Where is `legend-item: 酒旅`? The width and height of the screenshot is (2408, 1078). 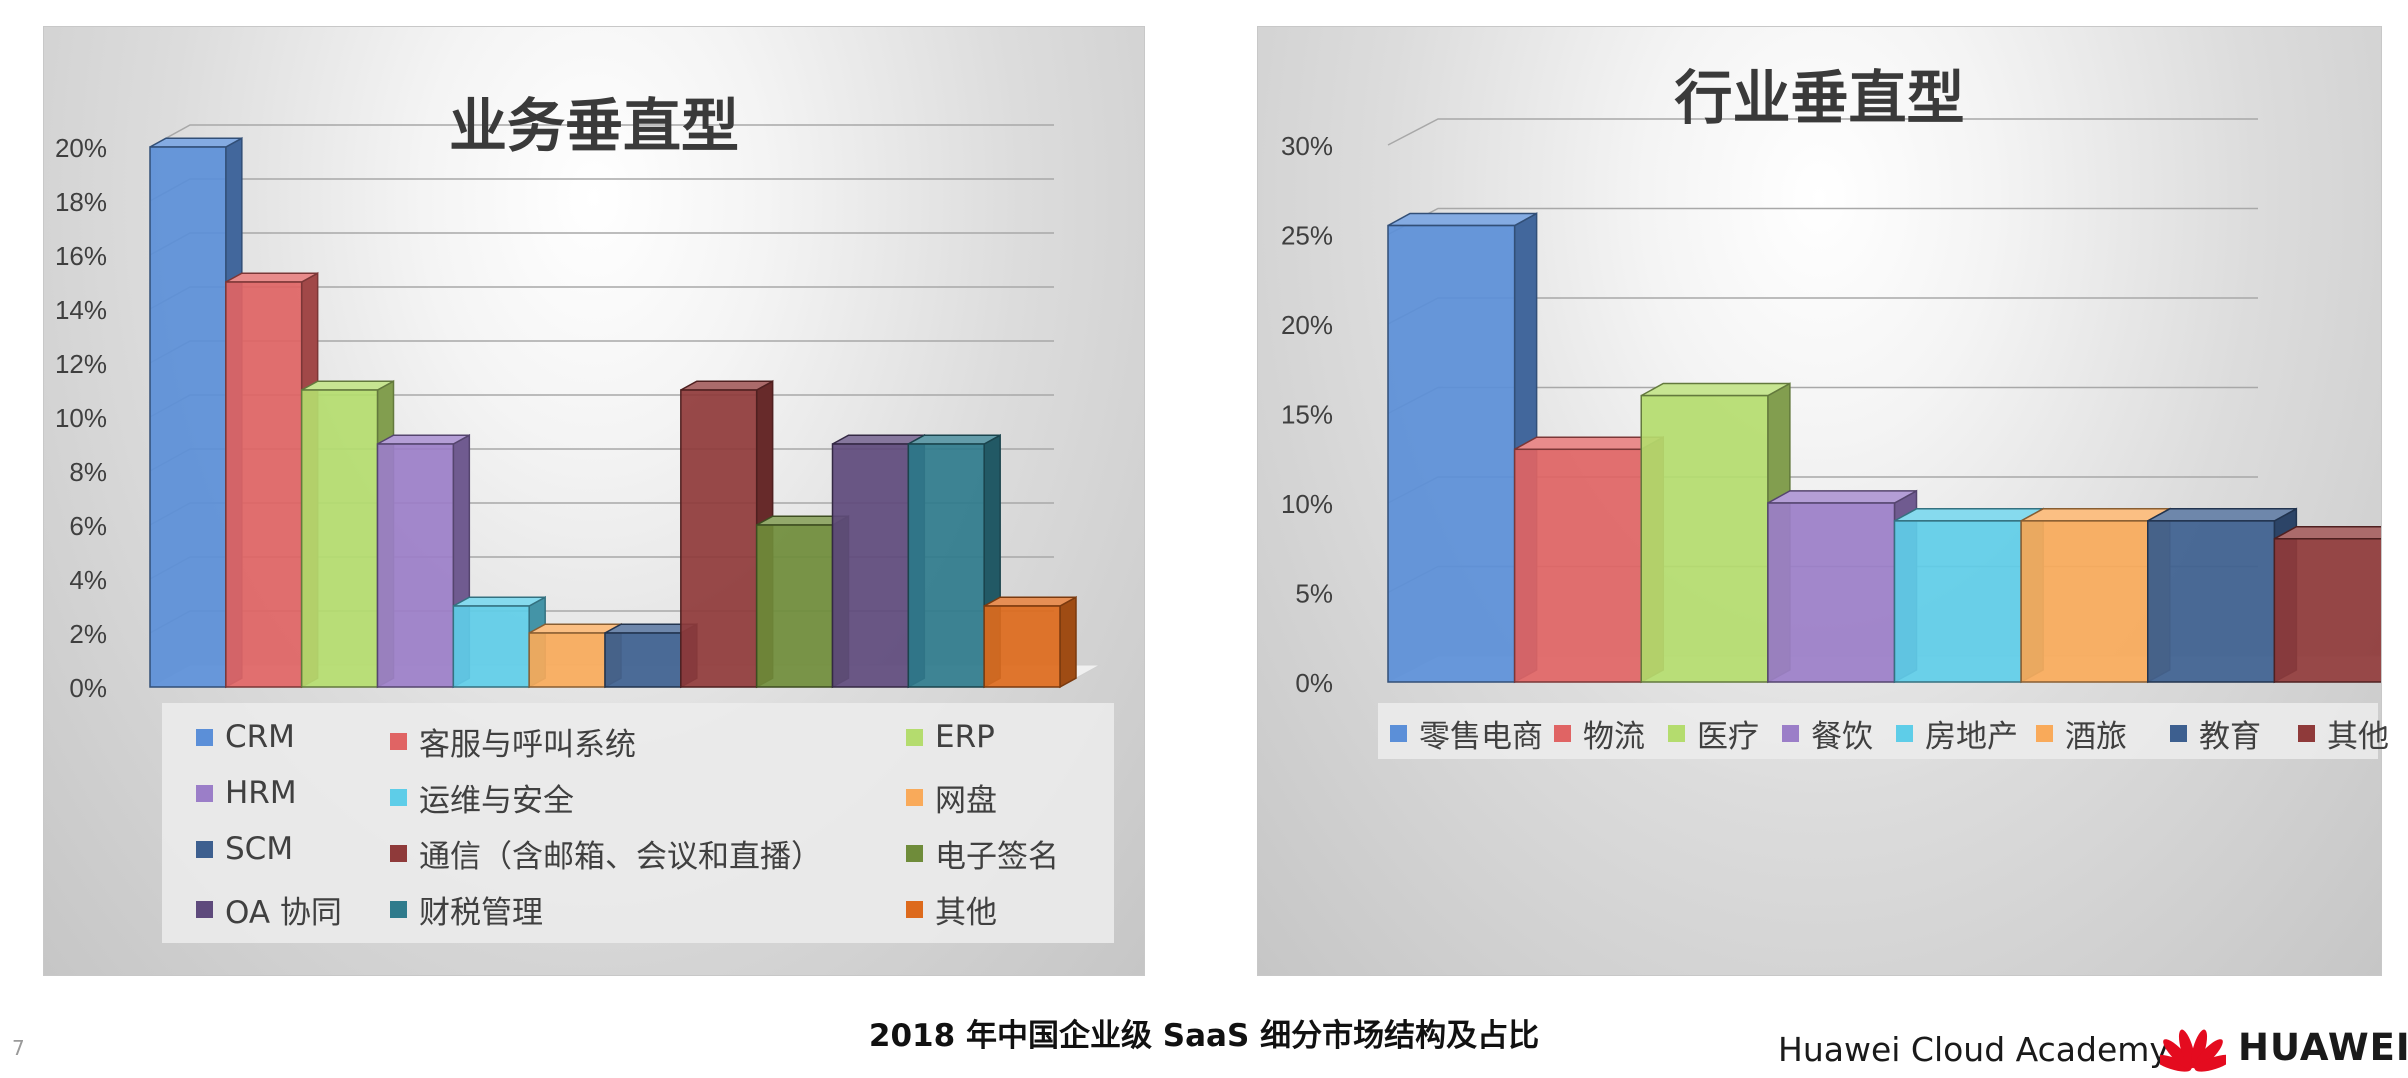
legend-item: 酒旅 is located at coordinates (2081, 733).